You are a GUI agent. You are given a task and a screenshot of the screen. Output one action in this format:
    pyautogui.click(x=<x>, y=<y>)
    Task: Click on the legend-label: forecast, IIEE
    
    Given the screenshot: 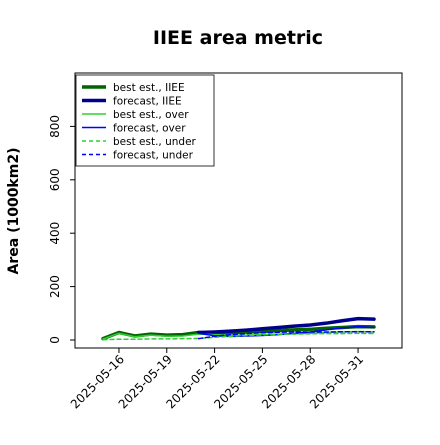 What is the action you would take?
    pyautogui.click(x=147, y=102)
    